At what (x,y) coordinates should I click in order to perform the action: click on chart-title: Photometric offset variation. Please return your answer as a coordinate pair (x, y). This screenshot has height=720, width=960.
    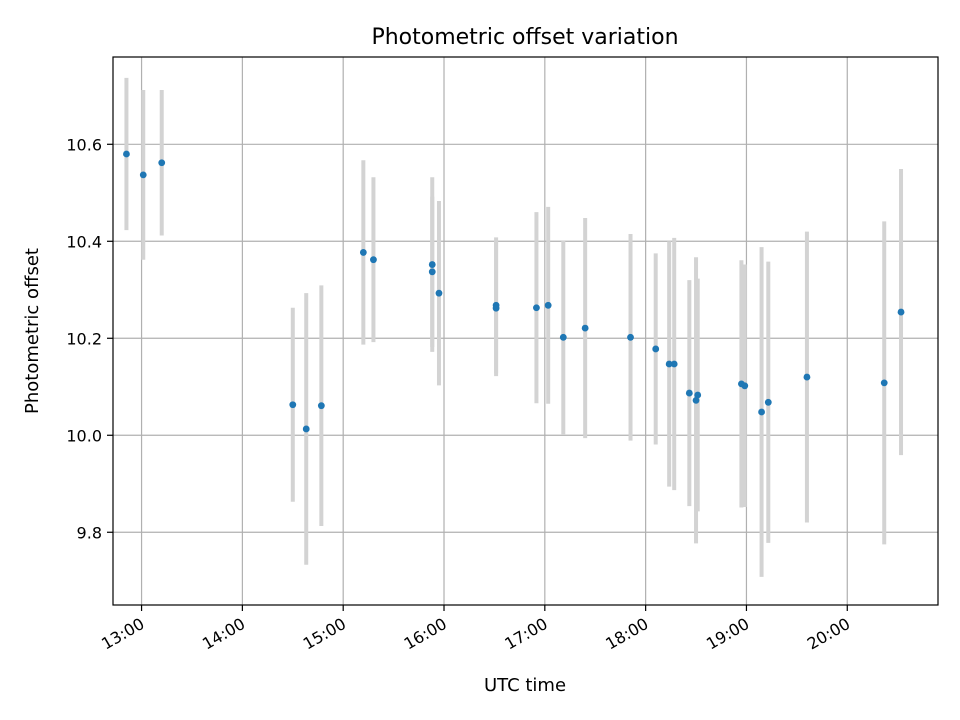
    Looking at the image, I should click on (524, 37).